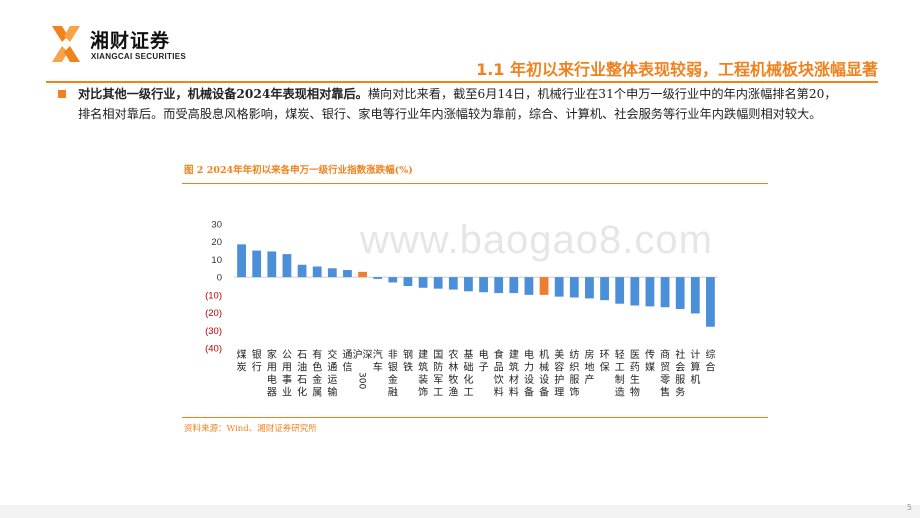 The width and height of the screenshot is (920, 518). Describe the element at coordinates (909, 507) in the screenshot. I see `page-number: 5` at that location.